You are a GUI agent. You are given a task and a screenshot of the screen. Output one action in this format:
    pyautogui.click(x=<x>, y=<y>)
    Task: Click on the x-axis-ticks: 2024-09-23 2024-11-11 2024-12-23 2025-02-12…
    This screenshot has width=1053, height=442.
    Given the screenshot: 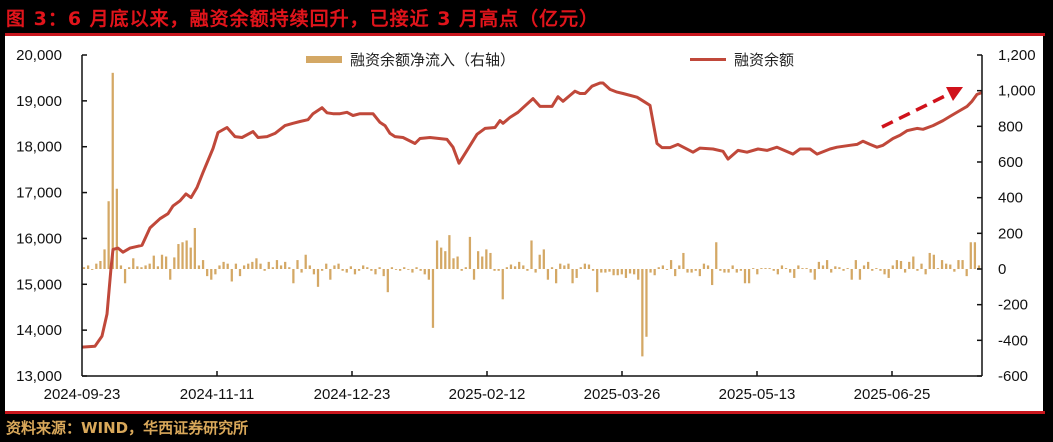 What is the action you would take?
    pyautogui.click(x=487, y=387)
    